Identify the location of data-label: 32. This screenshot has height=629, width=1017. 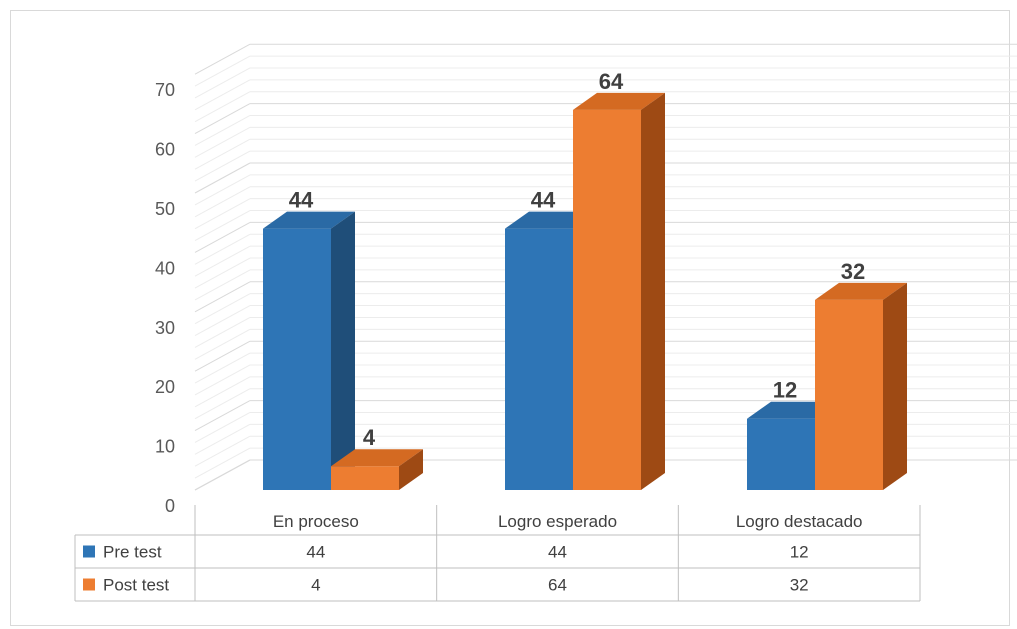
(853, 271).